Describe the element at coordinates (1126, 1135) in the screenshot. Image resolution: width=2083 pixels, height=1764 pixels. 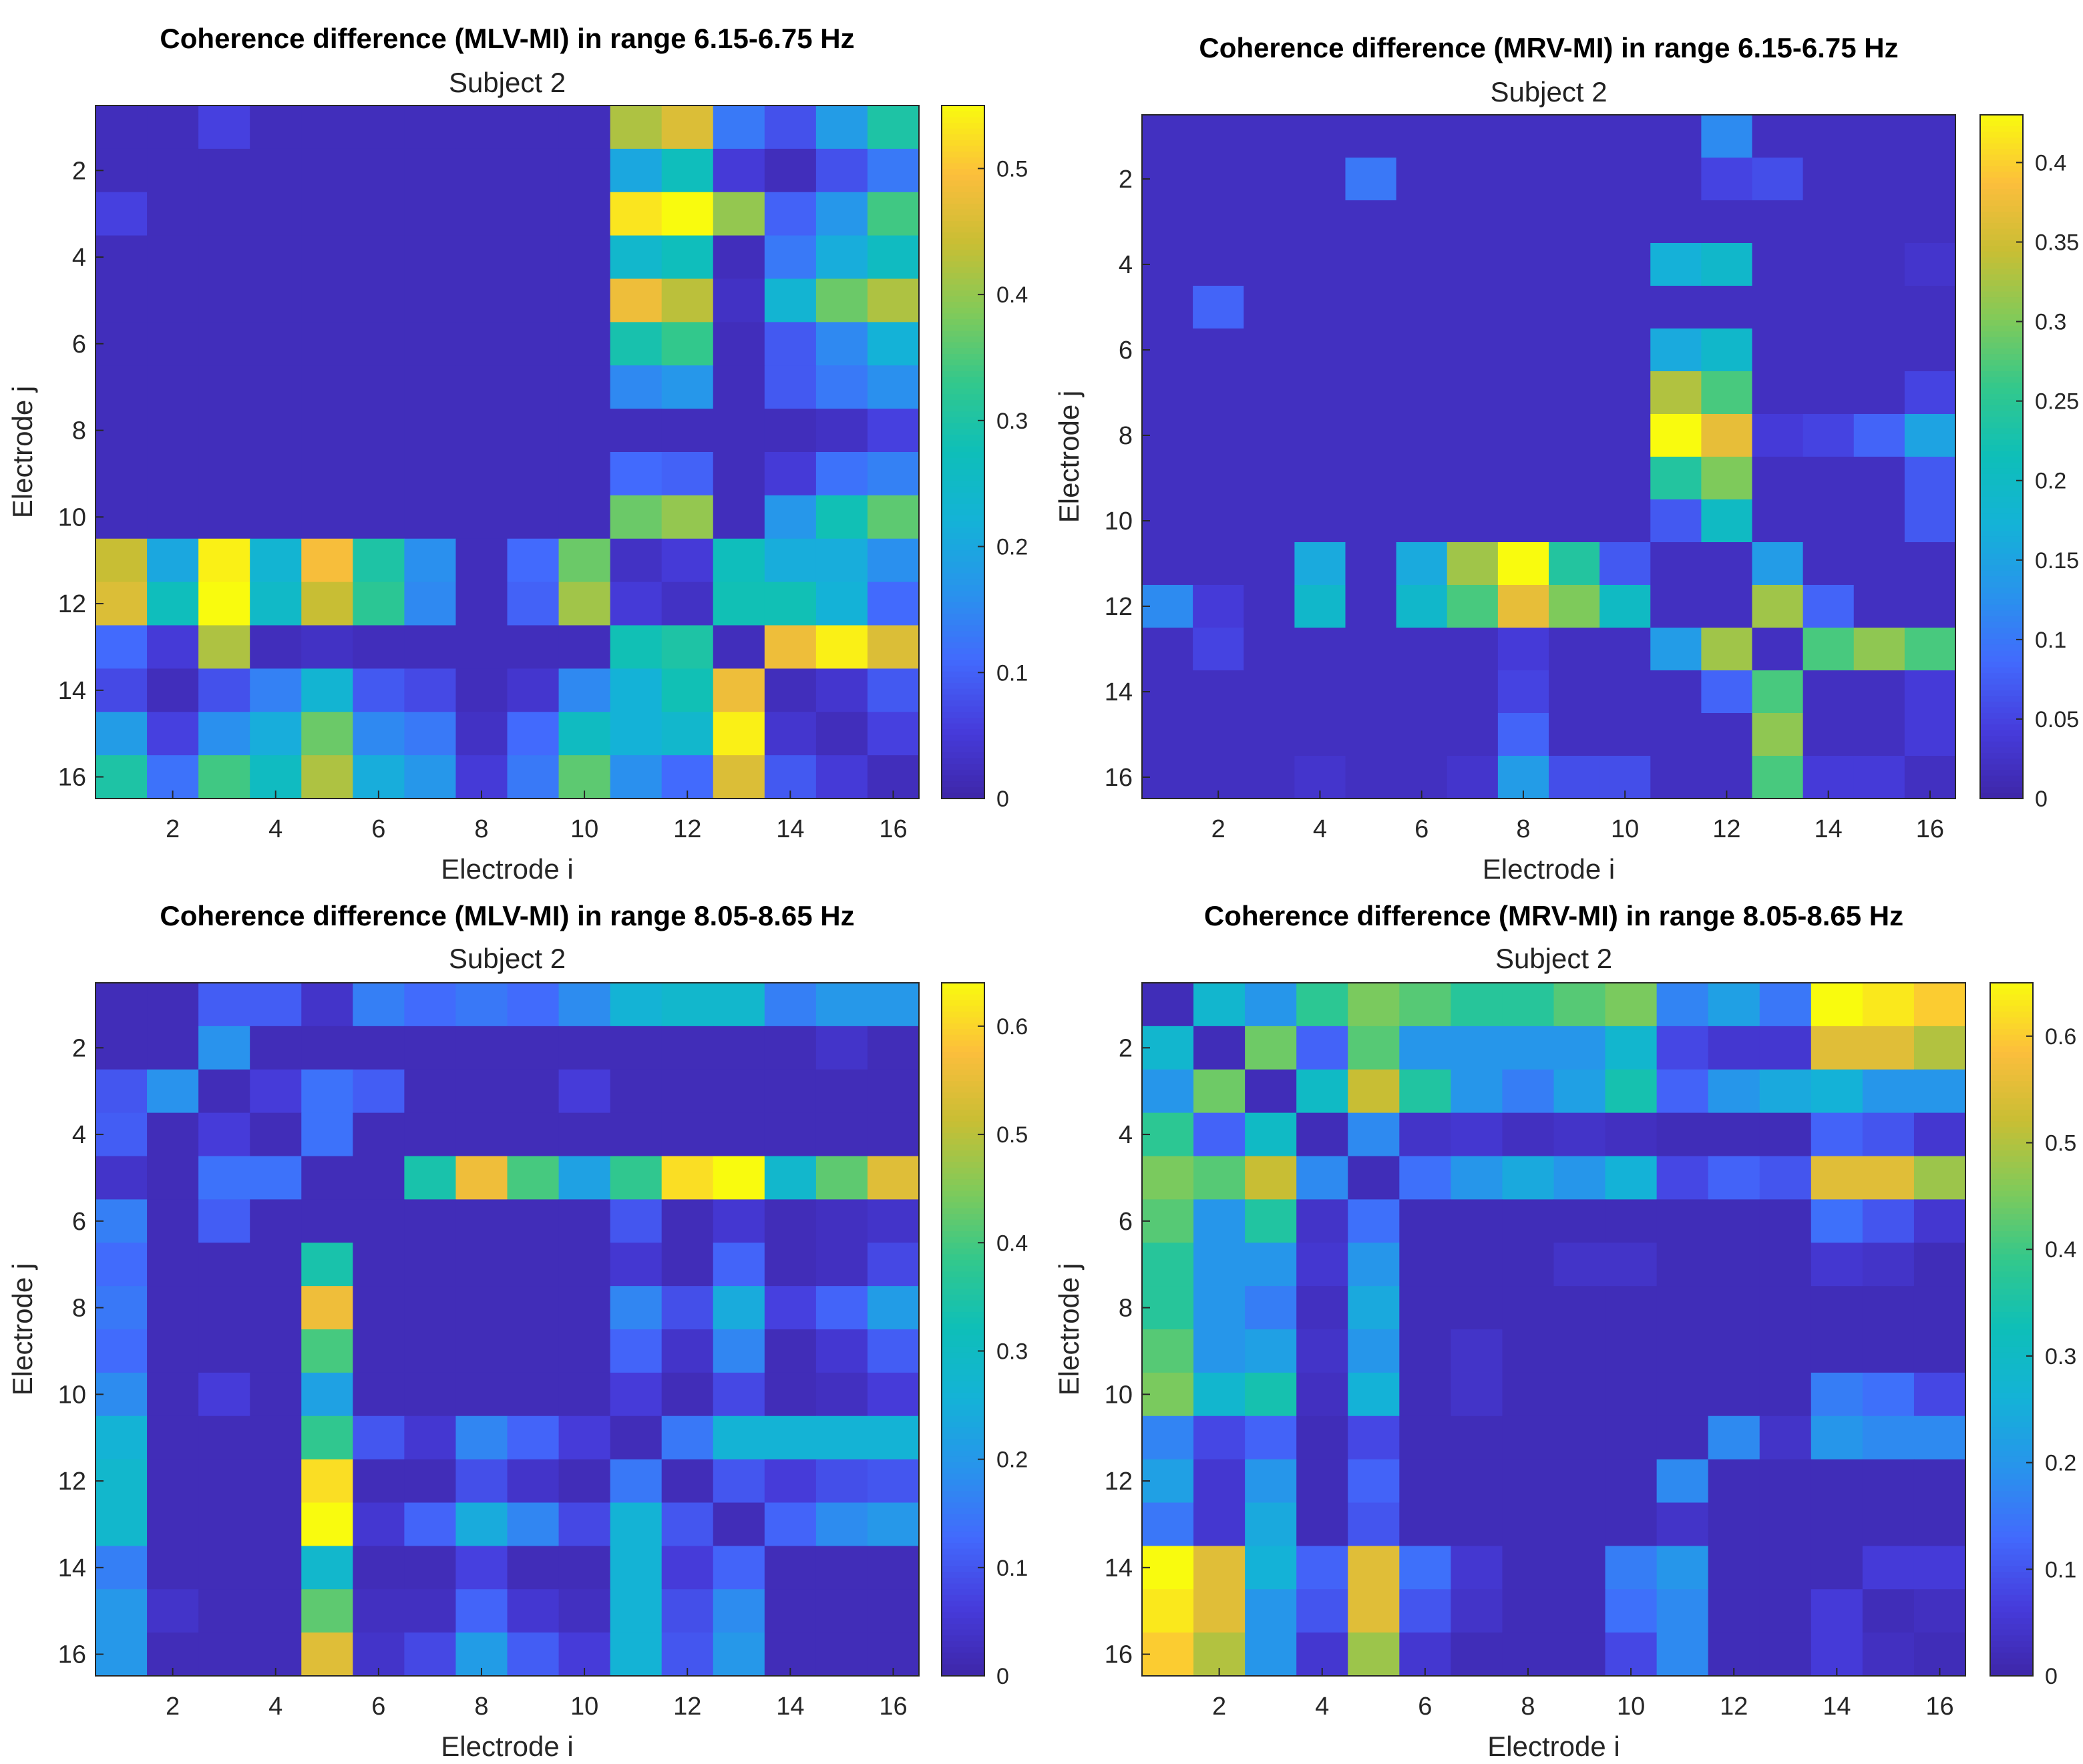
I see `y-tick-label: 4` at that location.